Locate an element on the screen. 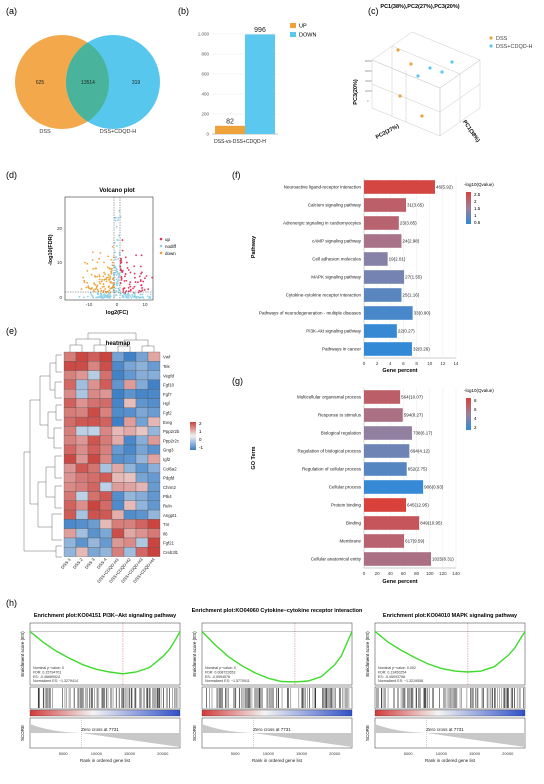 The image size is (544, 784). heatmap-gene-label: Angpt1 is located at coordinates (170, 515).